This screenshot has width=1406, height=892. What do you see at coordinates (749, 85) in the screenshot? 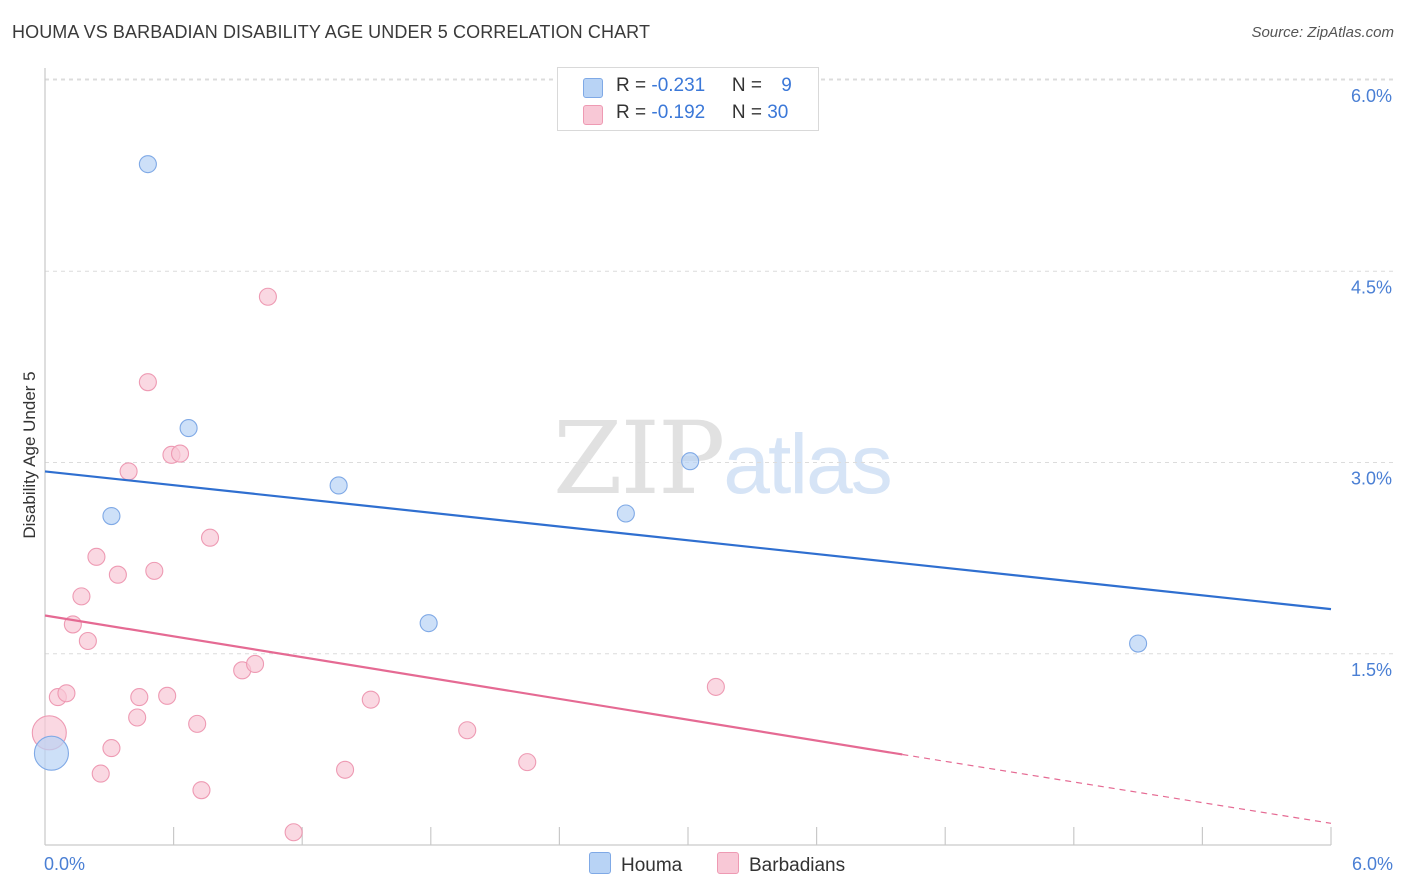
I see `houma-n-label: N =` at bounding box center [749, 85].